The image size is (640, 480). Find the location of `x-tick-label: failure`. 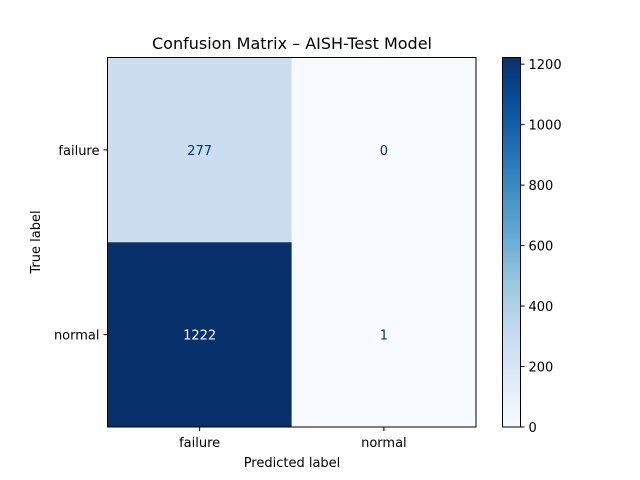

x-tick-label: failure is located at coordinates (199, 443).